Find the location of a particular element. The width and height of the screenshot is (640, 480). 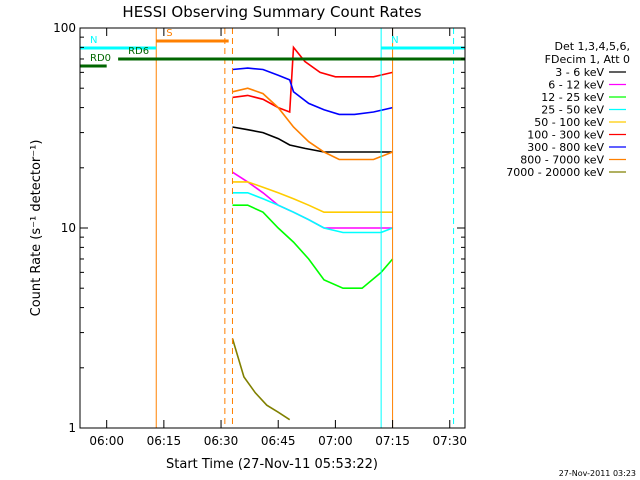

x-tick-label: 07:30 is located at coordinates (449, 441).